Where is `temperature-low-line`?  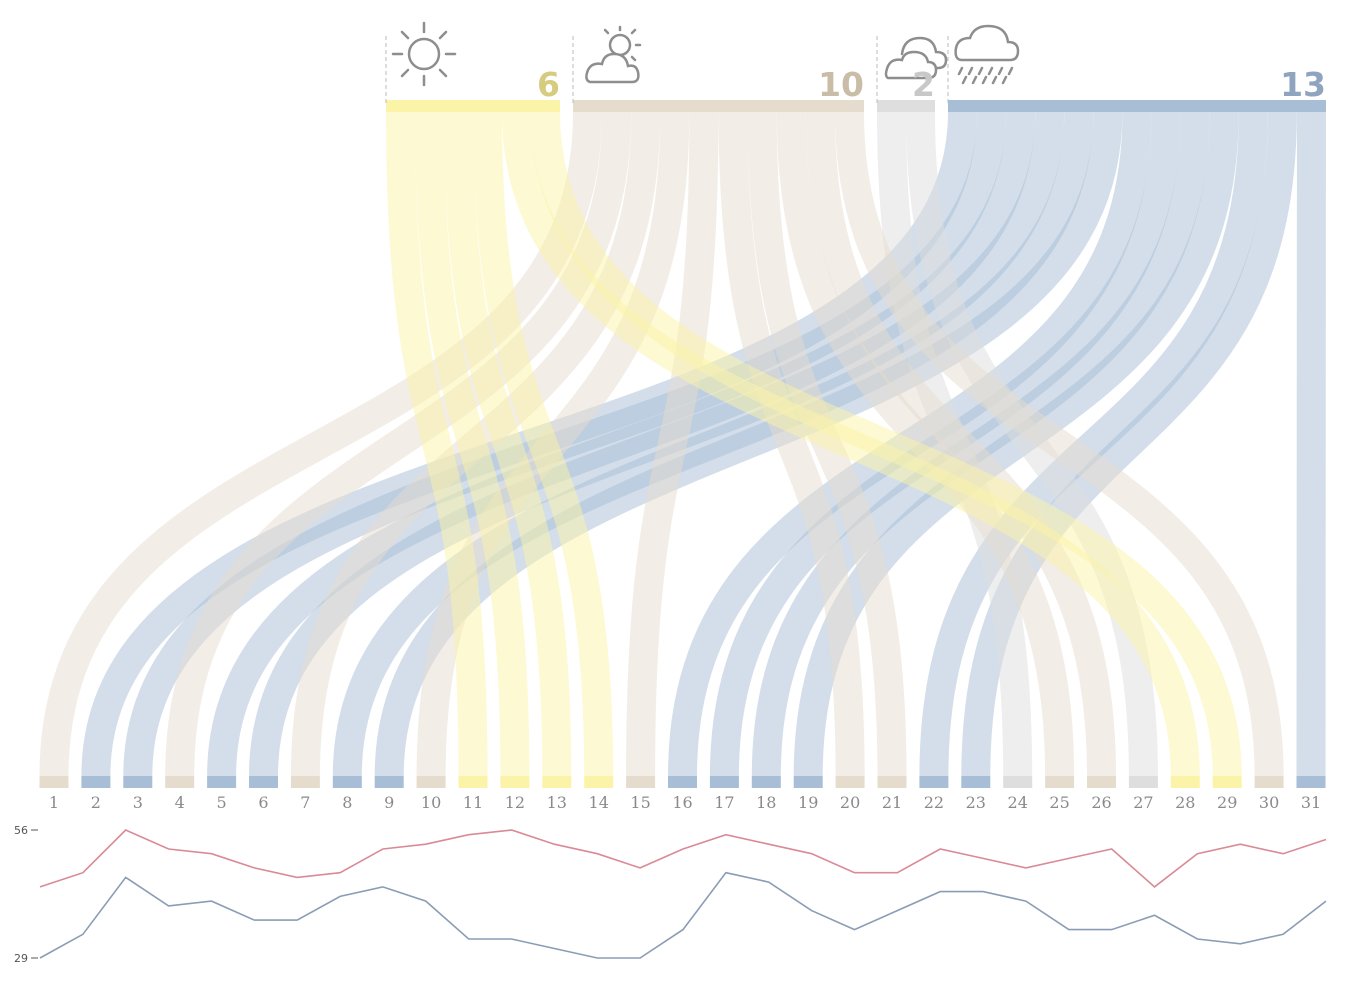
temperature-low-line is located at coordinates (683, 915).